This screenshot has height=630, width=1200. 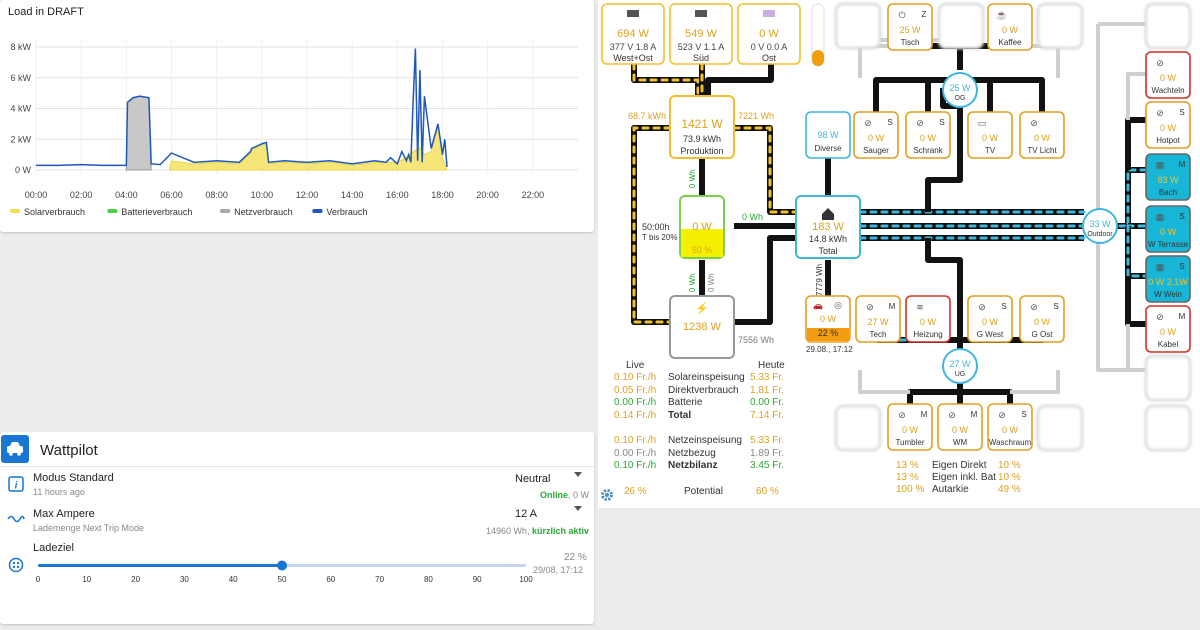 What do you see at coordinates (960, 366) in the screenshot?
I see `ug-hub: 27 W UG` at bounding box center [960, 366].